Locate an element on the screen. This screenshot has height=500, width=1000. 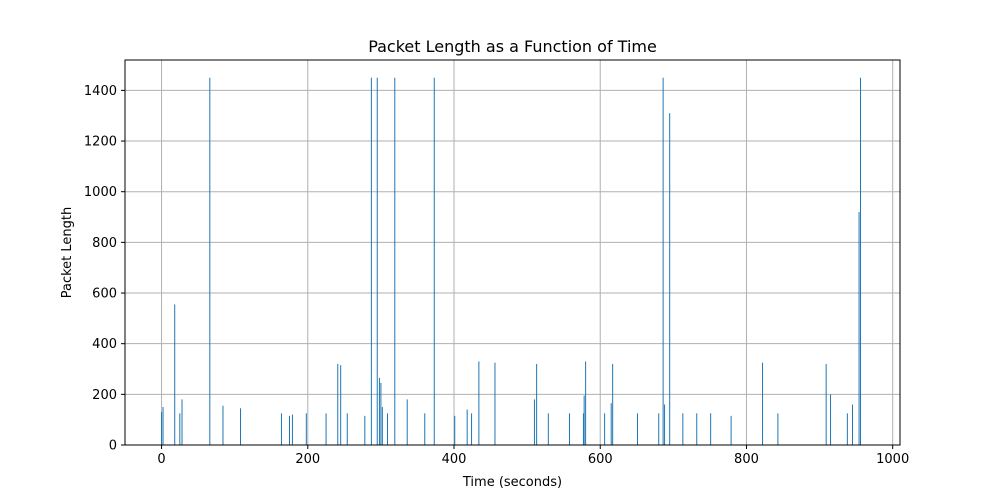
y-tick-label: 1400 is located at coordinates (100, 91).